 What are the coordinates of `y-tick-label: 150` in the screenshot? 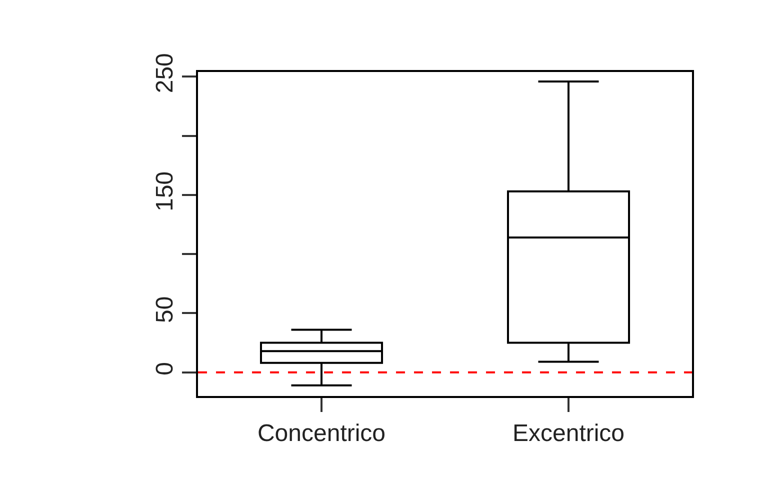 It's located at (164, 191).